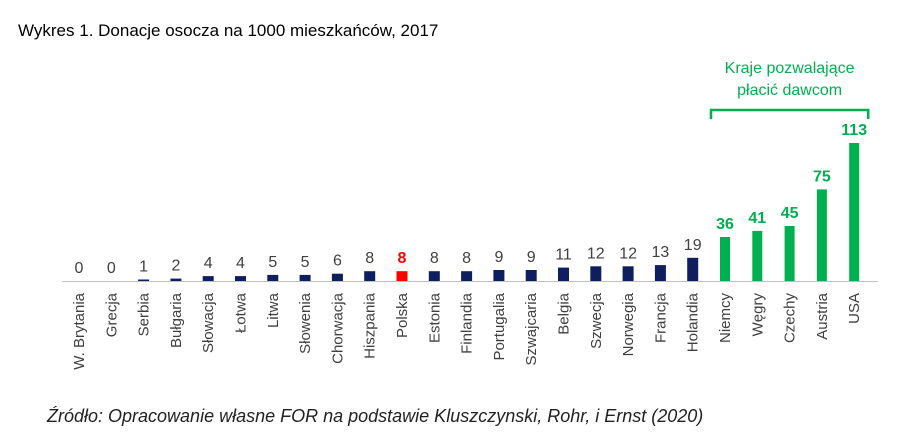  I want to click on value-label-bulgaria: 2, so click(175, 266).